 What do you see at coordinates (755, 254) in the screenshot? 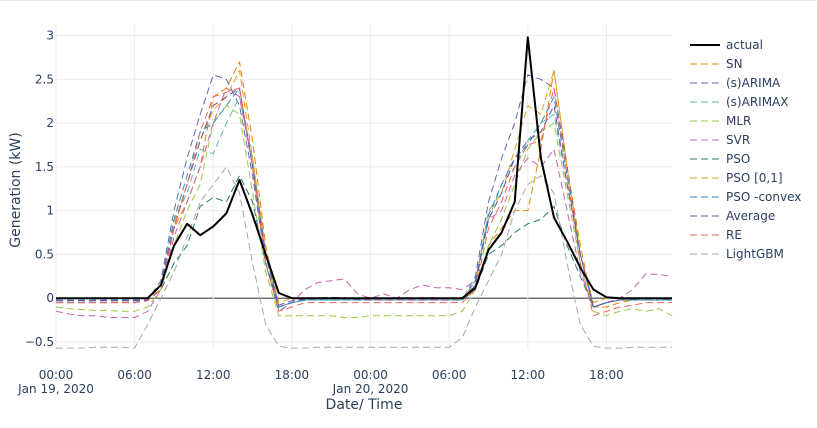
I see `legend-label: LightGBM` at bounding box center [755, 254].